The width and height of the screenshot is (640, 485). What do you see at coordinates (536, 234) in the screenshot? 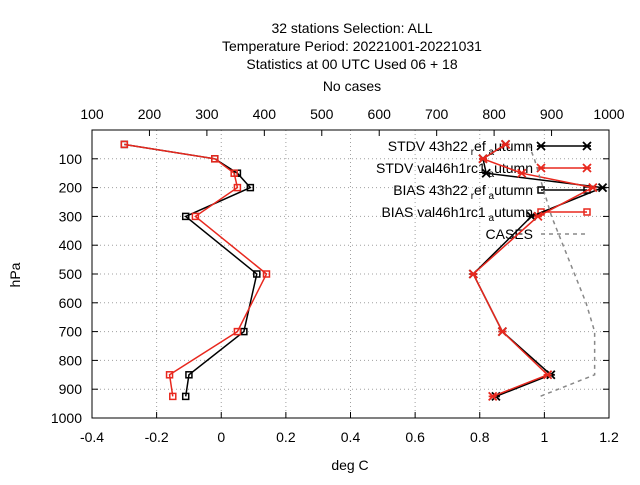
I see `legend-entry-4: CASES` at bounding box center [536, 234].